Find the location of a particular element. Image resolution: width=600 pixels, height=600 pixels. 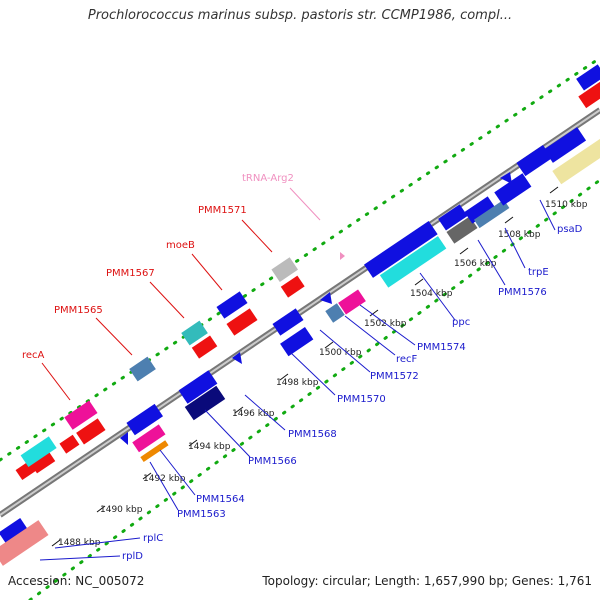

gene-label-PMM1567: PMM1567 is located at coordinates (130, 273).